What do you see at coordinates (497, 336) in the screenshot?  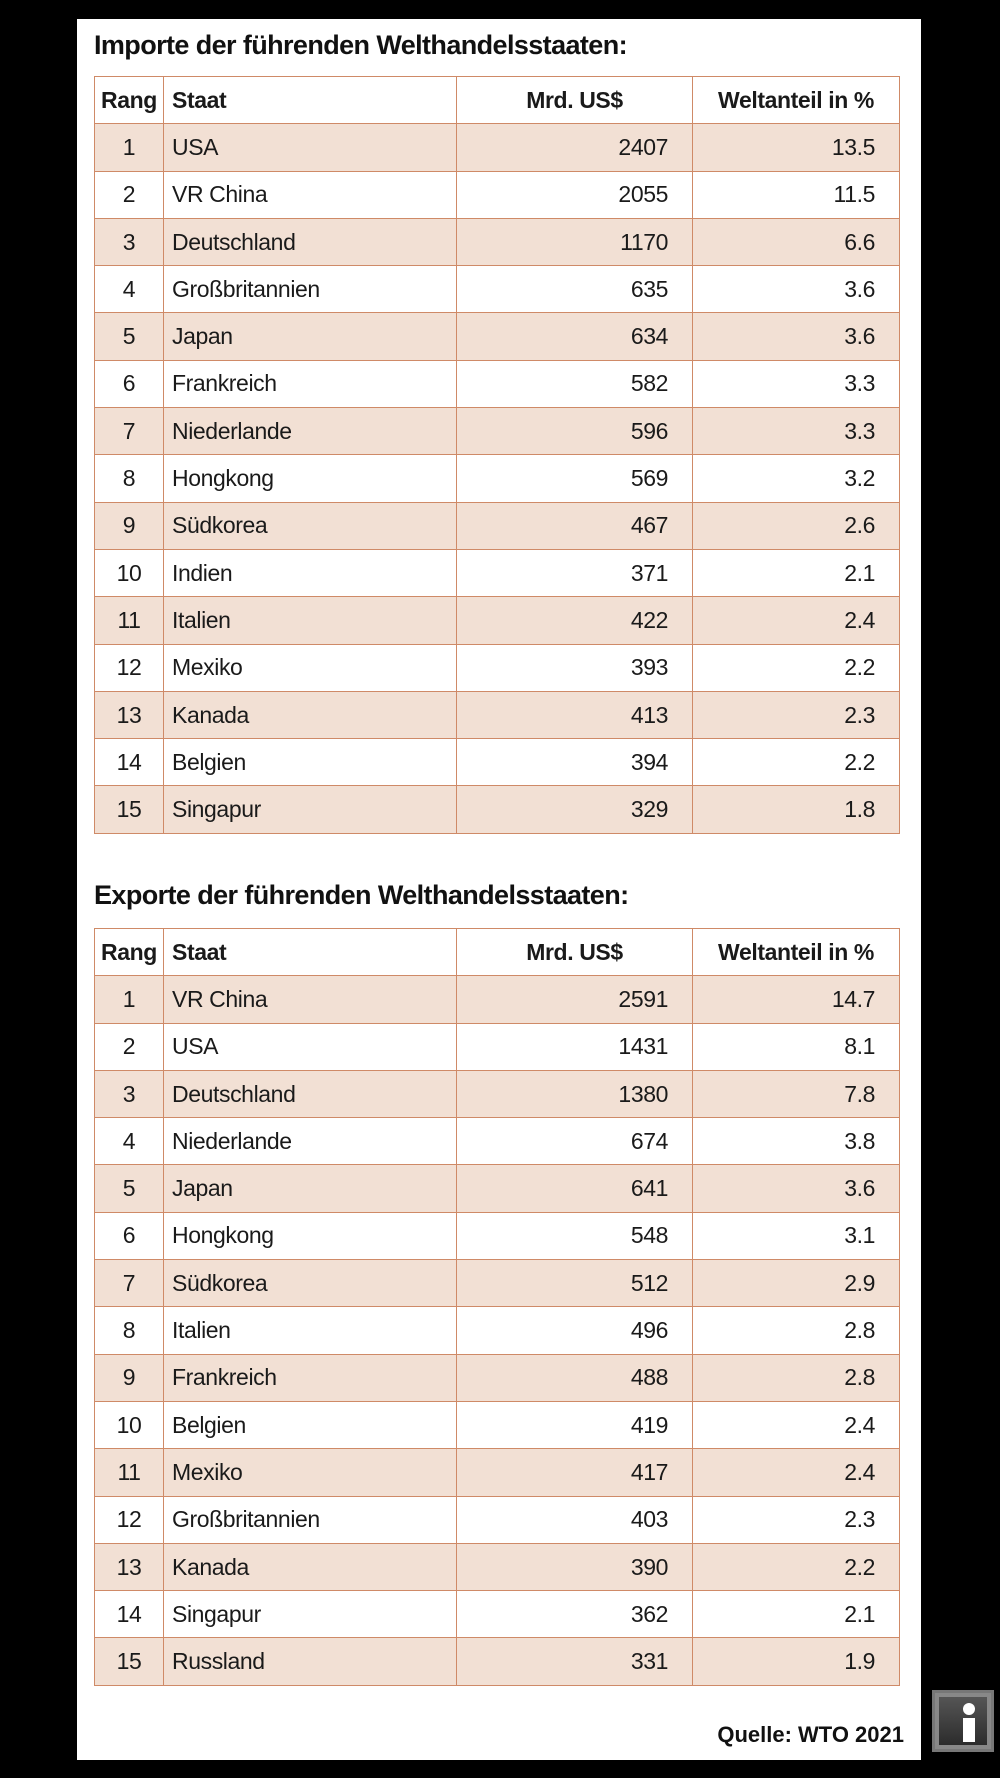 I see `table-row: 5 Japan 634 3.6` at bounding box center [497, 336].